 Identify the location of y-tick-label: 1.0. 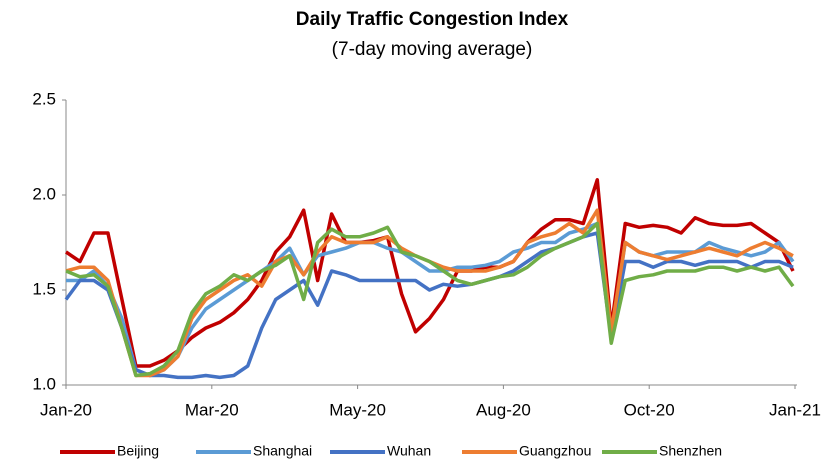
(44, 383).